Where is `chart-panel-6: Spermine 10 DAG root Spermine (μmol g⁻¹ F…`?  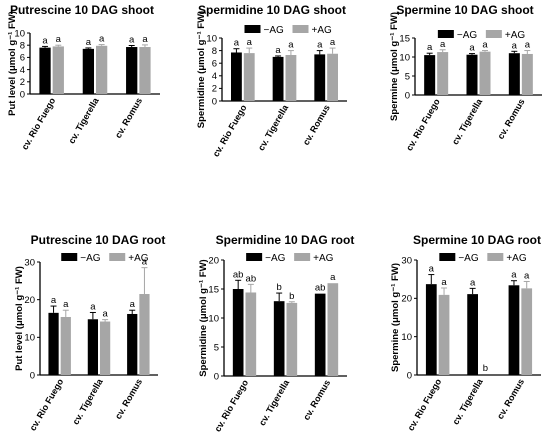
chart-panel-6: Spermine 10 DAG root Spermine (μmol g⁻¹ F… is located at coordinates (465, 333).